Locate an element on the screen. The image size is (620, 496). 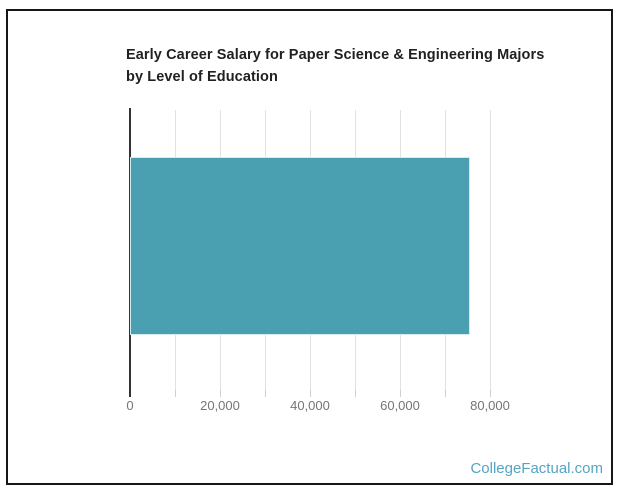
x-tick-label: 80,000 is located at coordinates (490, 405).